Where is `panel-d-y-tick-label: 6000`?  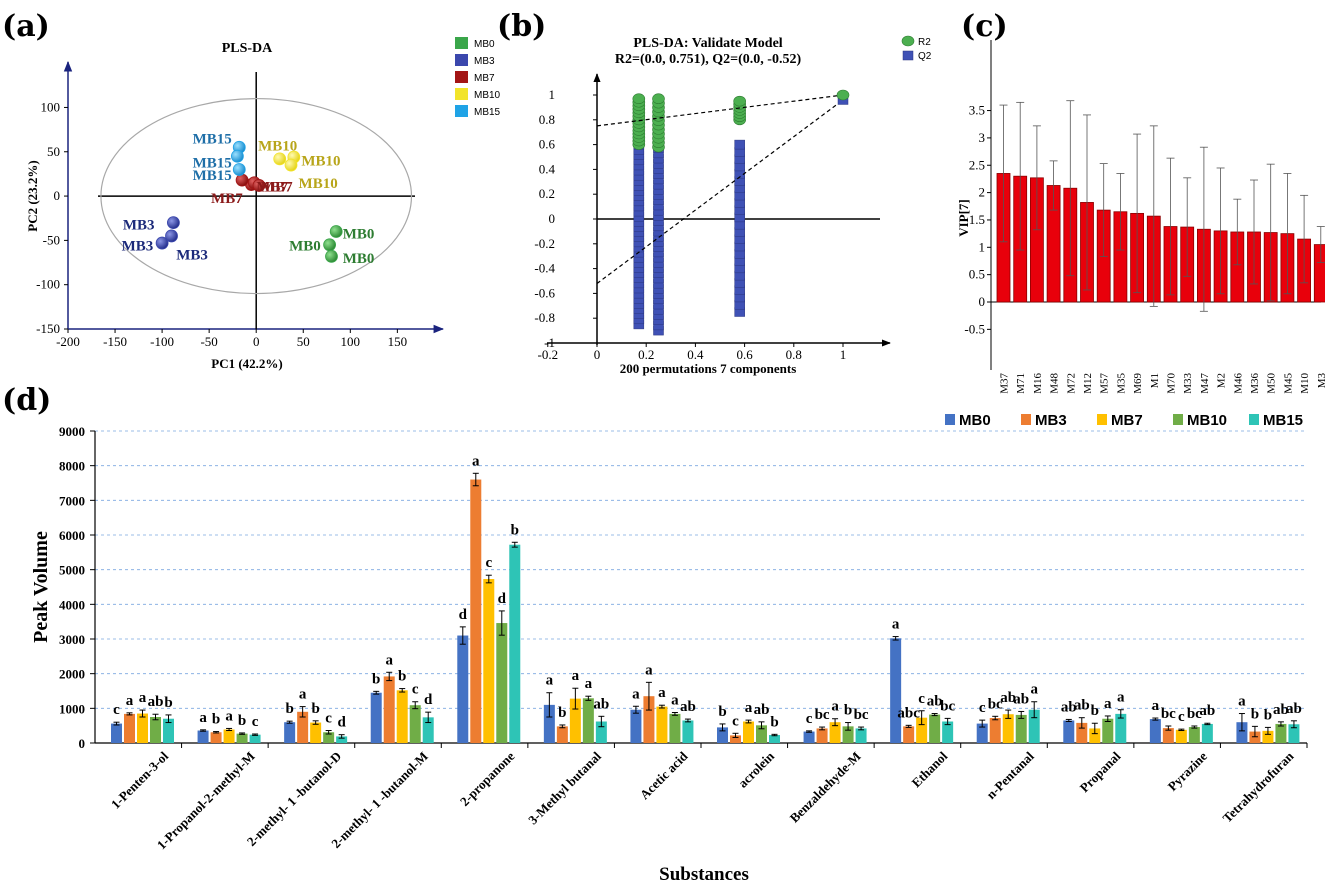 panel-d-y-tick-label: 6000 is located at coordinates (72, 535).